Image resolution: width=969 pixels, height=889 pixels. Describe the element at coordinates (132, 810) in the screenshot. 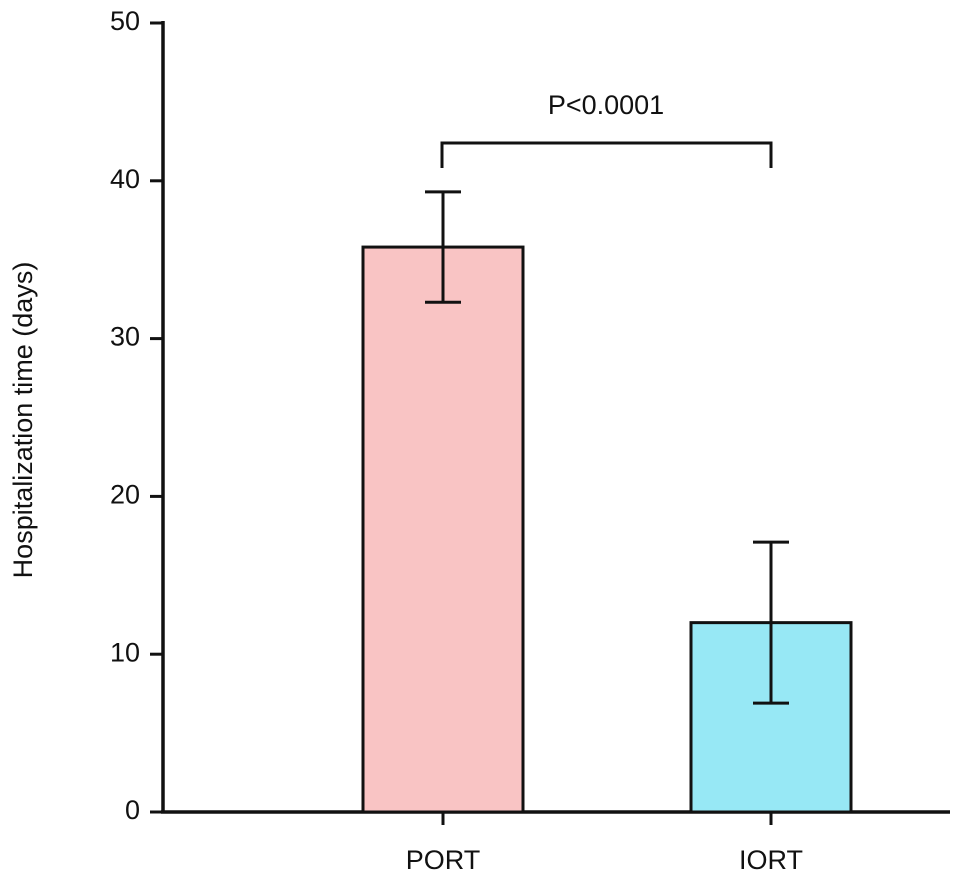

I see `y-tick-label: 0` at that location.